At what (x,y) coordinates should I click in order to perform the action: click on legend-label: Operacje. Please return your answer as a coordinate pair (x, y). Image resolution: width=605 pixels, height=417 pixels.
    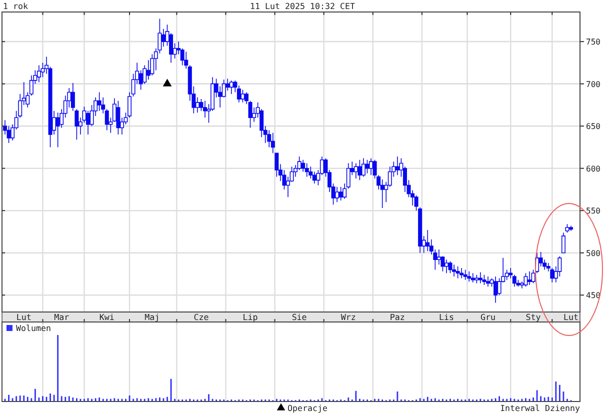
    Looking at the image, I should click on (308, 408).